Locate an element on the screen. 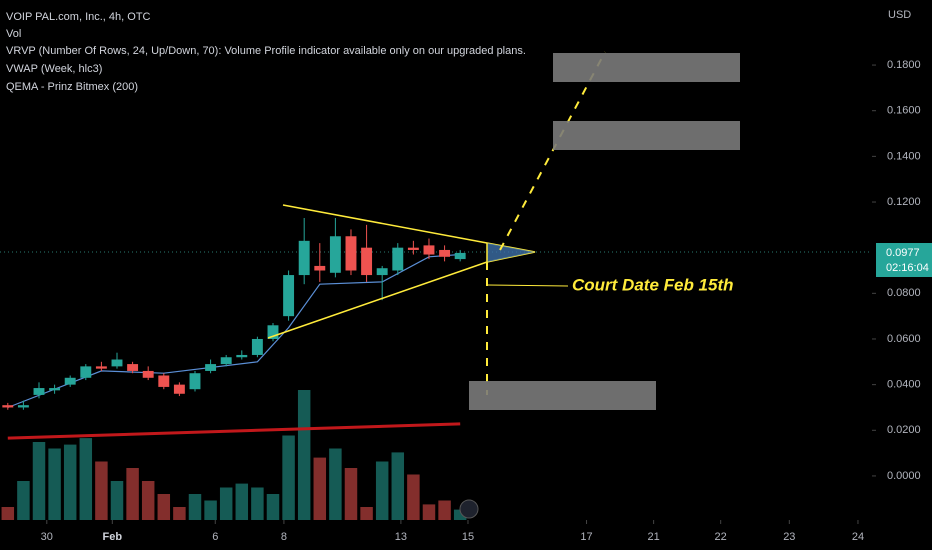 Image resolution: width=932 pixels, height=550 pixels. x-tick-label: 17 is located at coordinates (586, 537).